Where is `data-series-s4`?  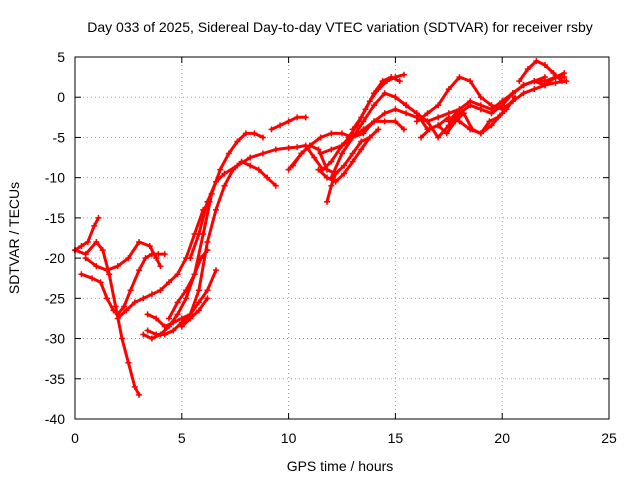
data-series-s4 is located at coordinates (123, 256).